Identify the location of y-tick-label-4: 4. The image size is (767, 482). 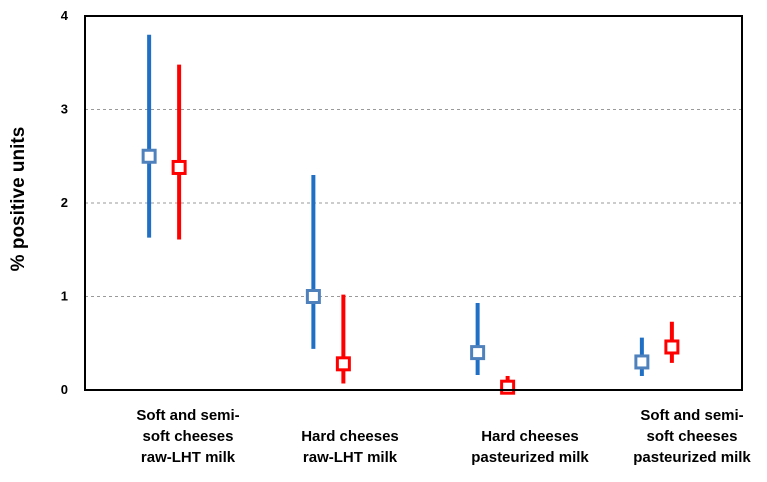
(65, 15).